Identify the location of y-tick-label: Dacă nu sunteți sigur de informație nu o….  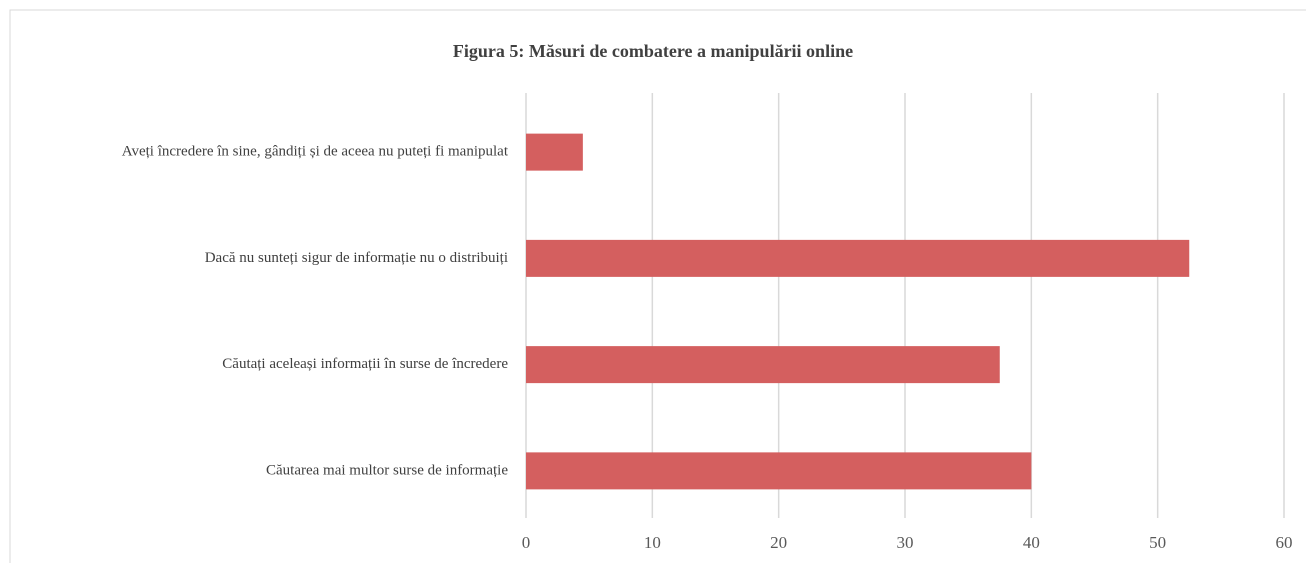
(356, 258).